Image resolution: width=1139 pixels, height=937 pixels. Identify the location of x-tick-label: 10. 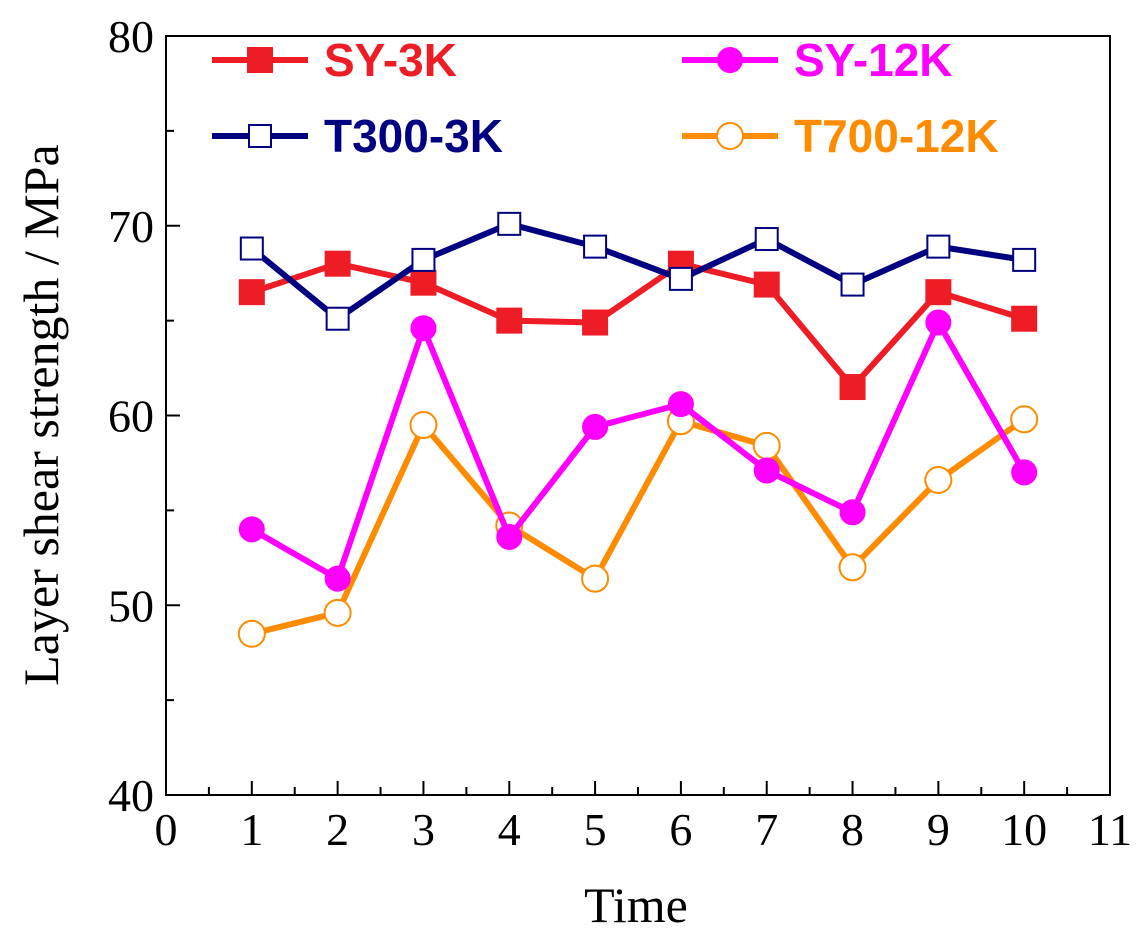
(1024, 829).